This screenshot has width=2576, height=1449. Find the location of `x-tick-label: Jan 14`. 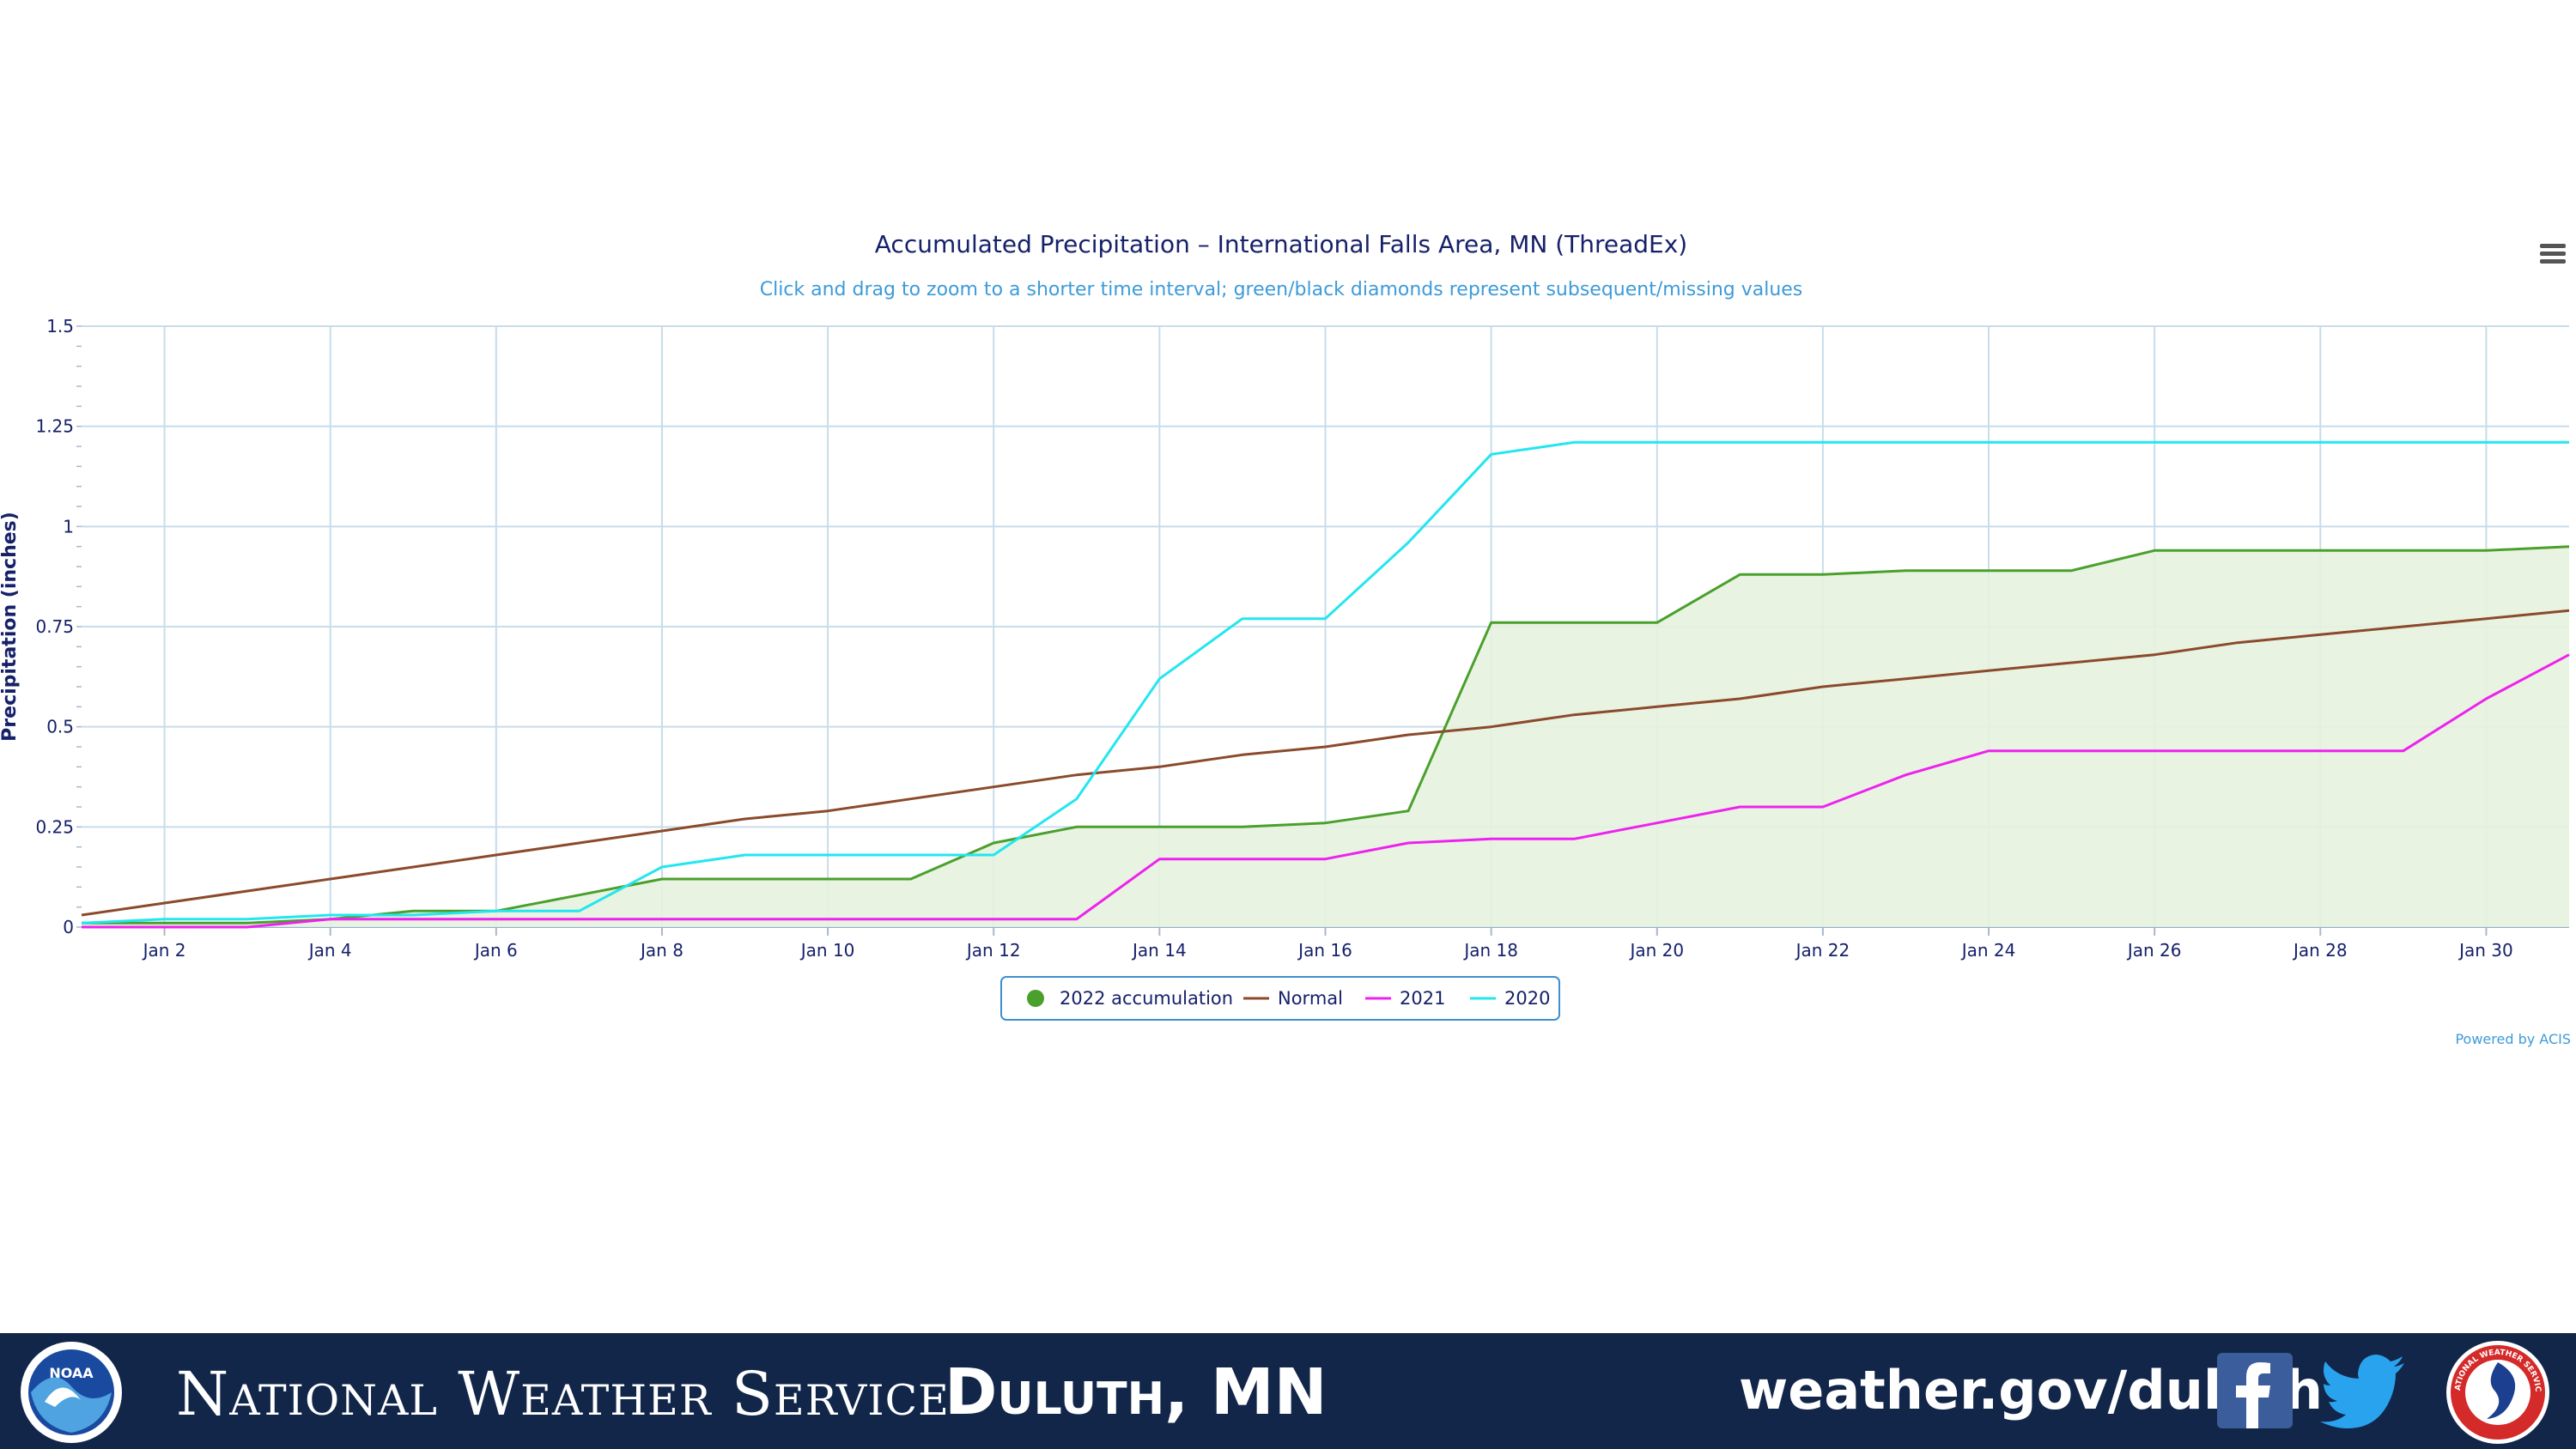

x-tick-label: Jan 14 is located at coordinates (1159, 951).